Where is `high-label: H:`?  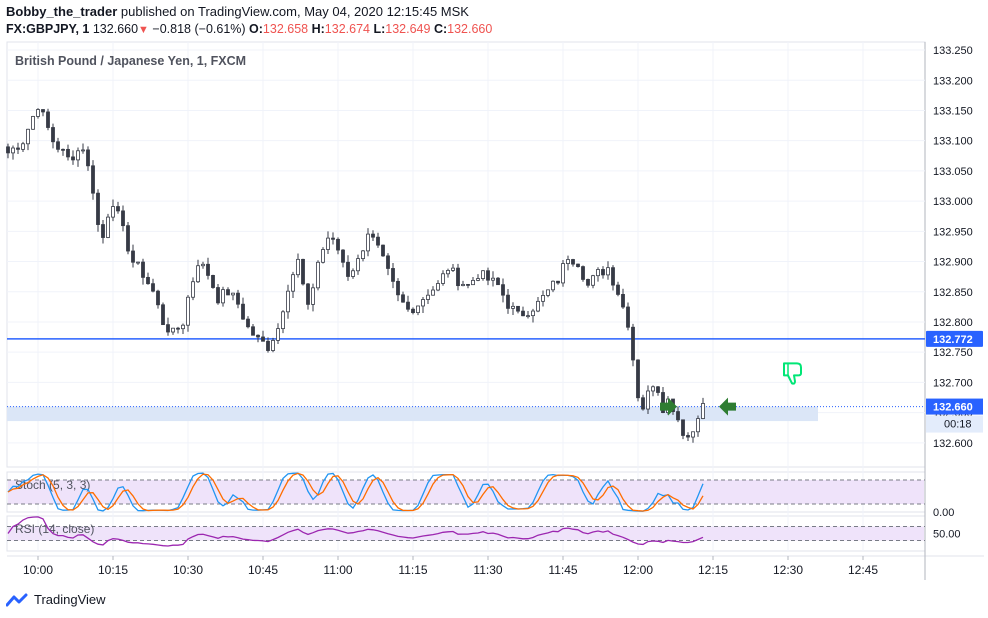 high-label: H: is located at coordinates (318, 29).